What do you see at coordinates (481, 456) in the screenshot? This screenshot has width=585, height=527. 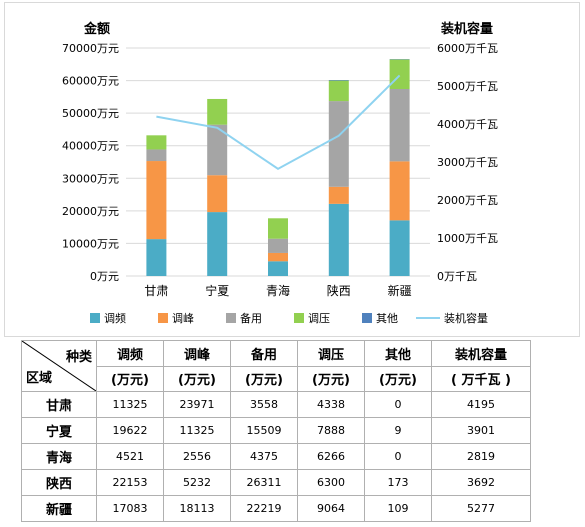 I see `table-cell: 2819` at bounding box center [481, 456].